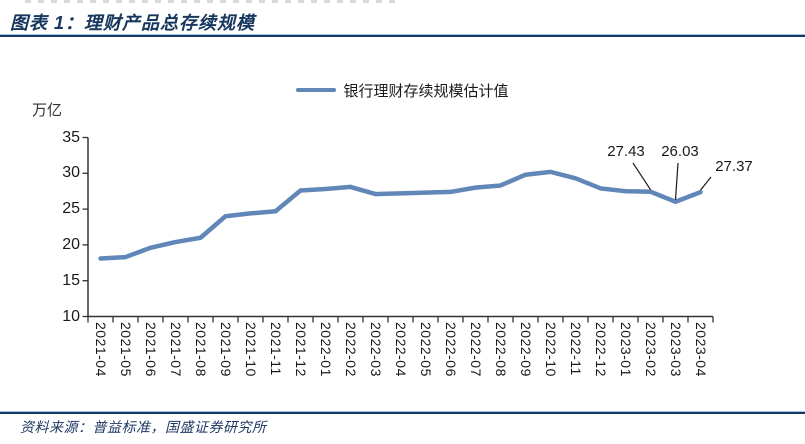  Describe the element at coordinates (675, 349) in the screenshot. I see `x-tick-label: 2023-03` at that location.